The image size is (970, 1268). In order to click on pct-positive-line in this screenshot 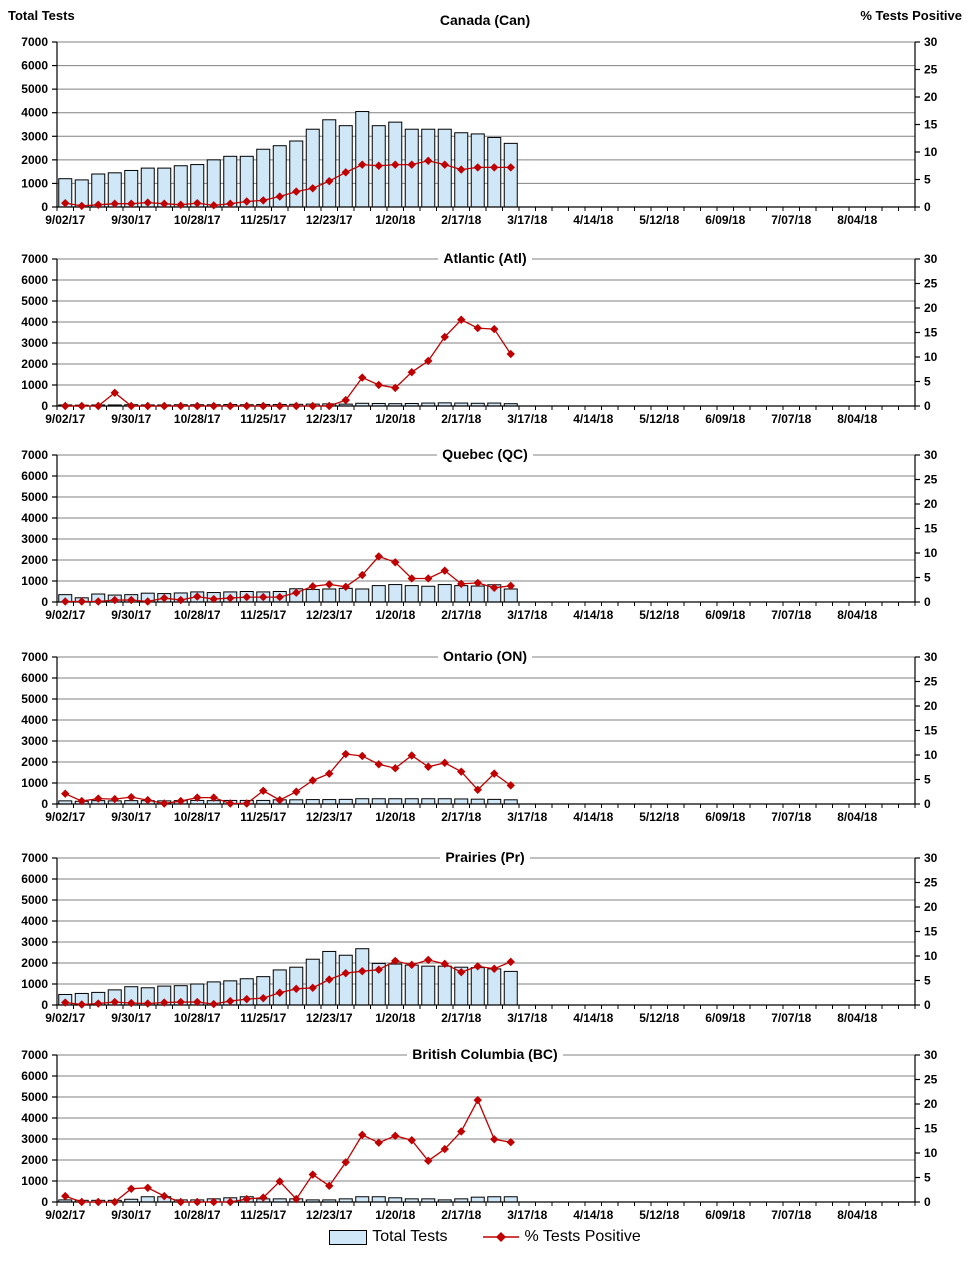, I will do `click(288, 579)`.